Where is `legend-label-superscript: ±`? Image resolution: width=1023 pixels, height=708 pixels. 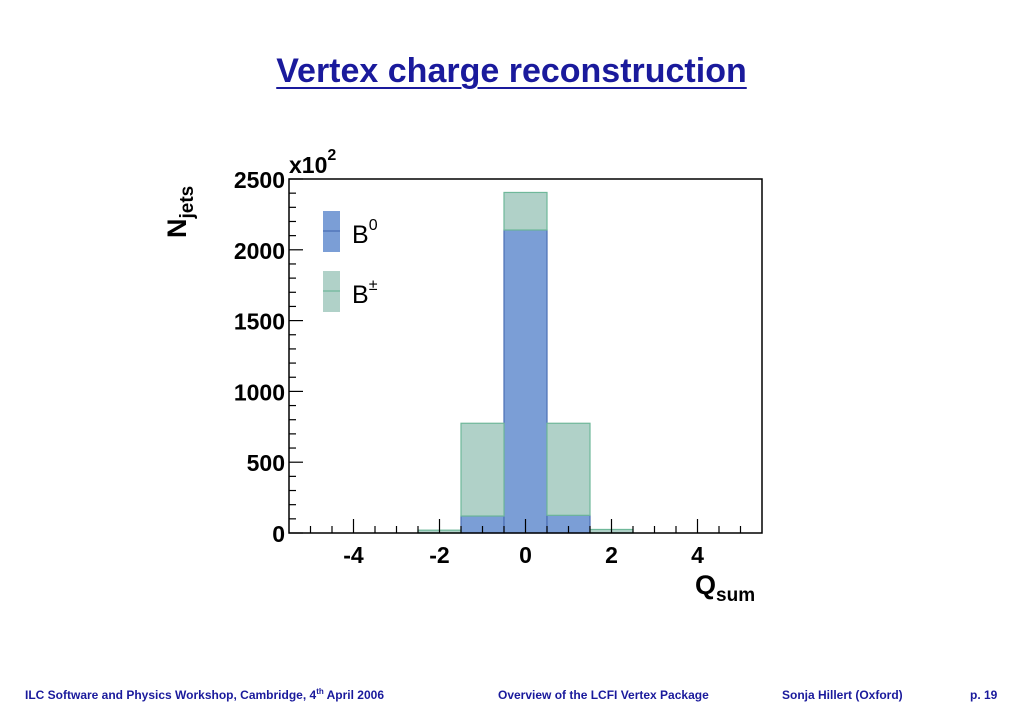 legend-label-superscript: ± is located at coordinates (373, 285).